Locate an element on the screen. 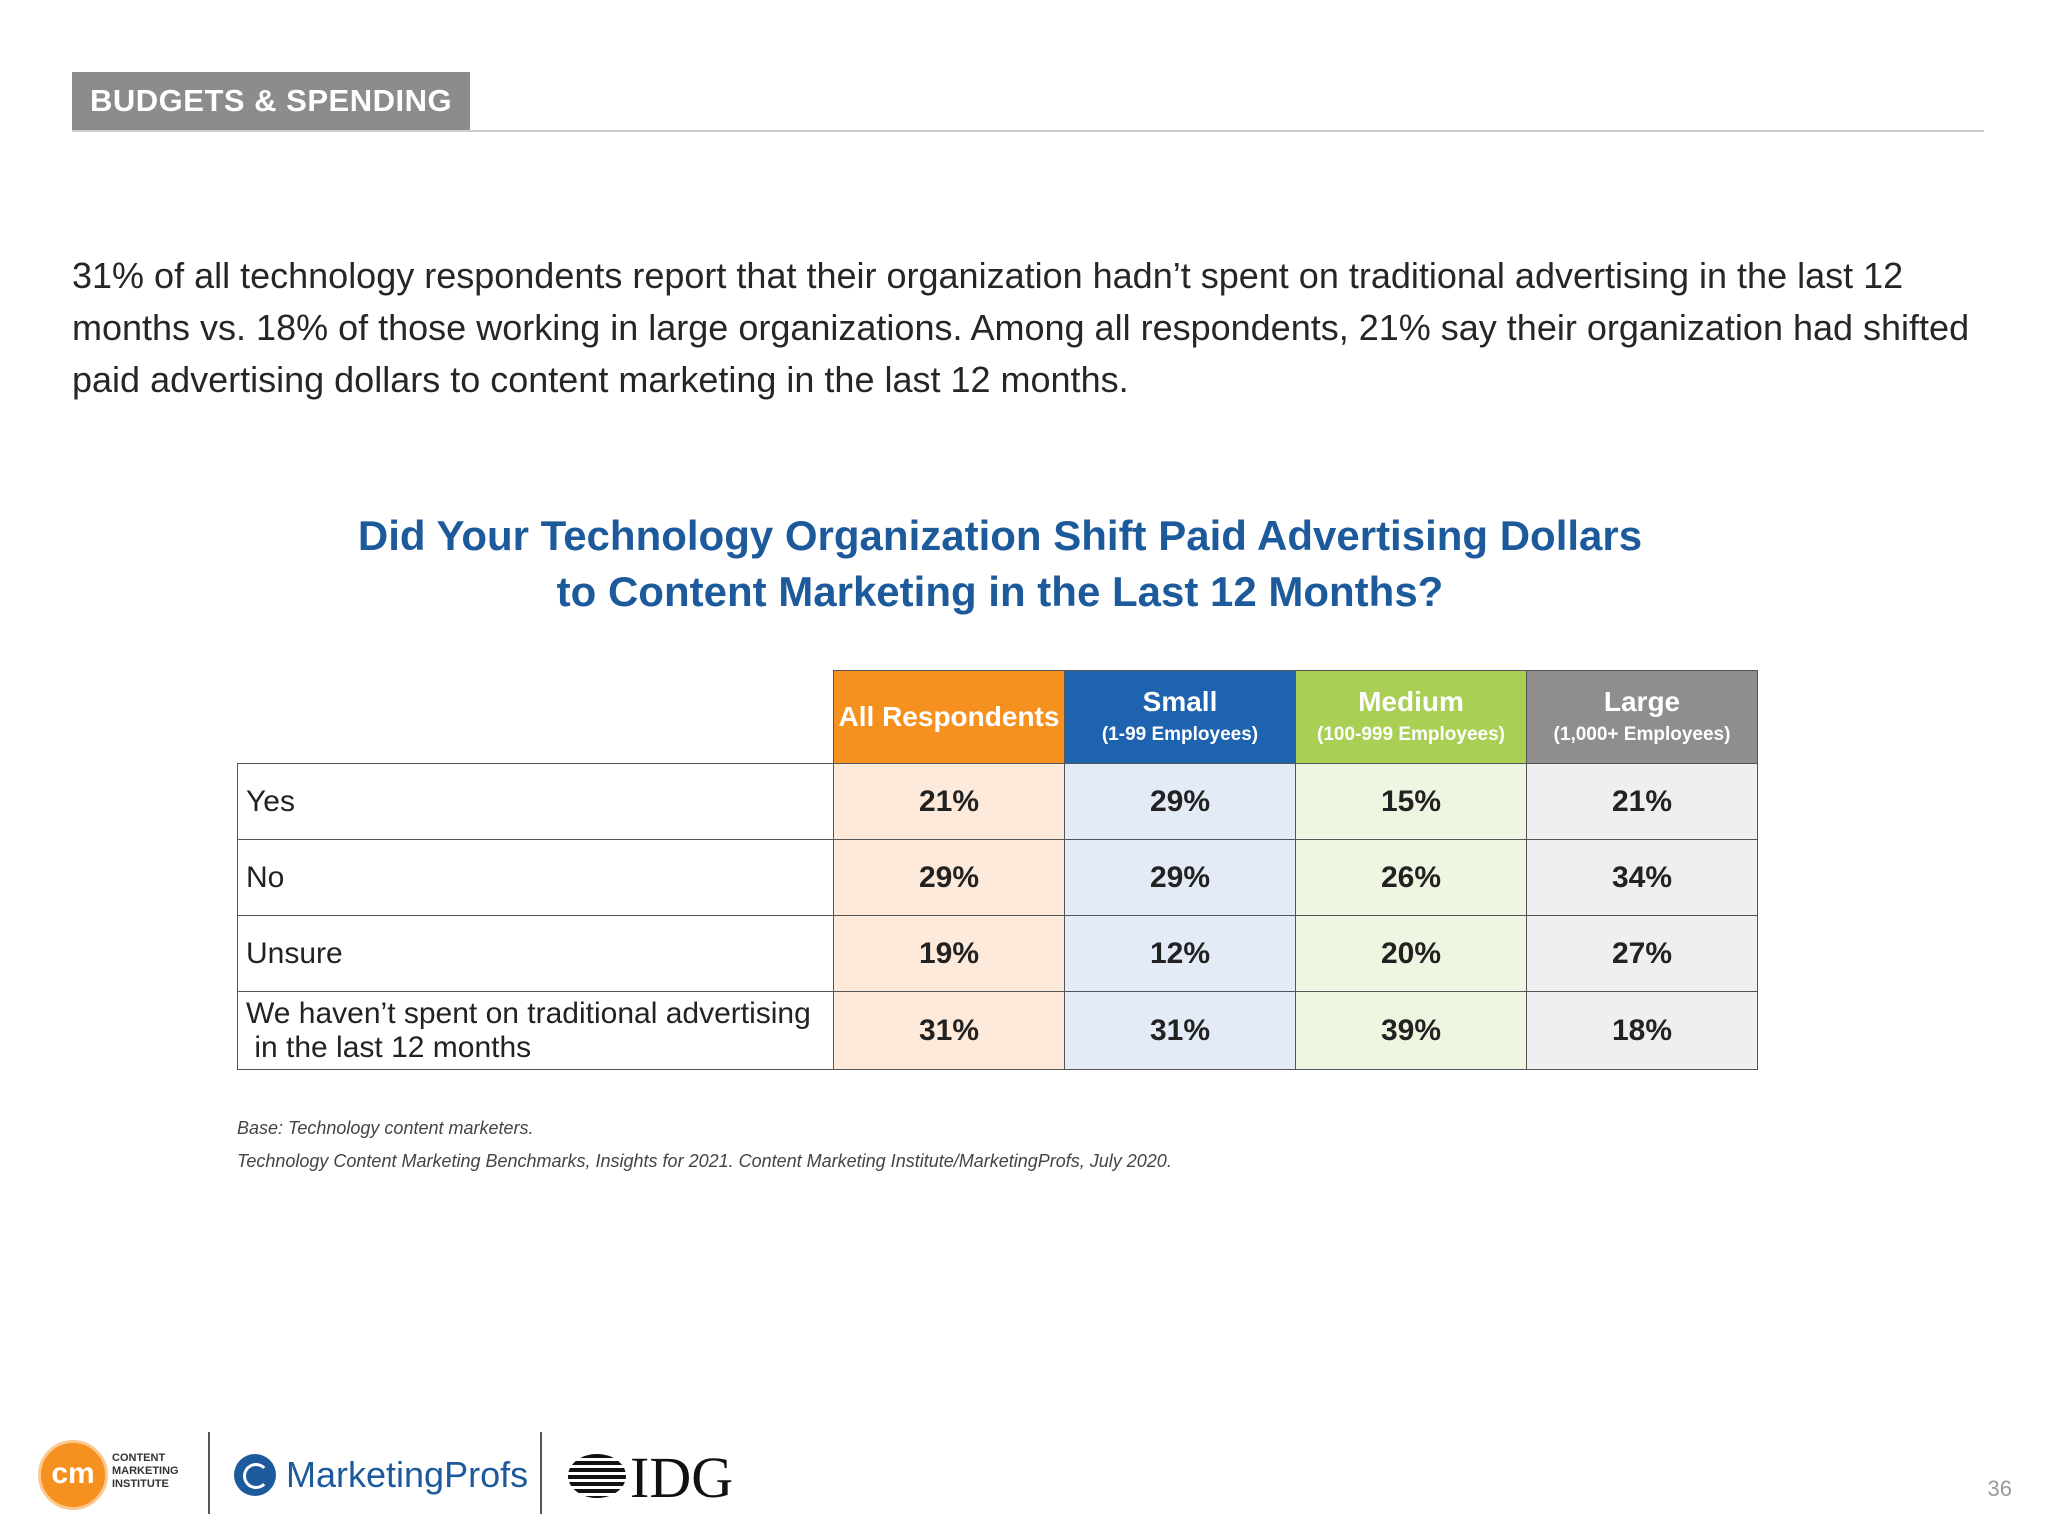 This screenshot has height=1536, width=2048. cell-medium: 15% is located at coordinates (1411, 801).